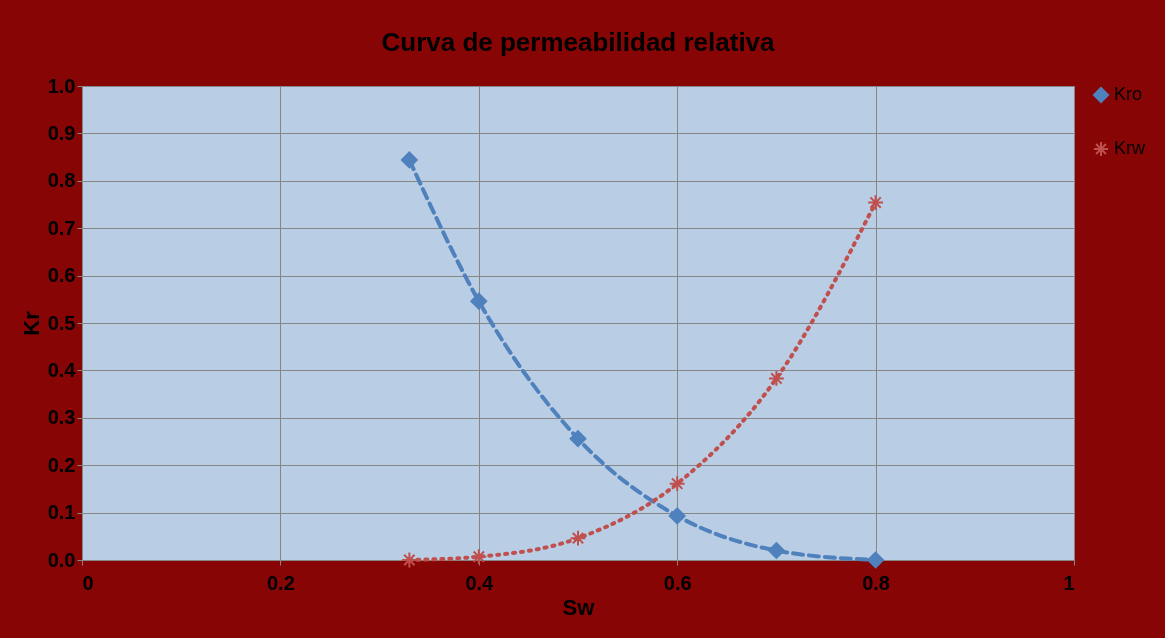 This screenshot has width=1171, height=643. Describe the element at coordinates (61, 559) in the screenshot. I see `y-tick-label: 0.0` at that location.